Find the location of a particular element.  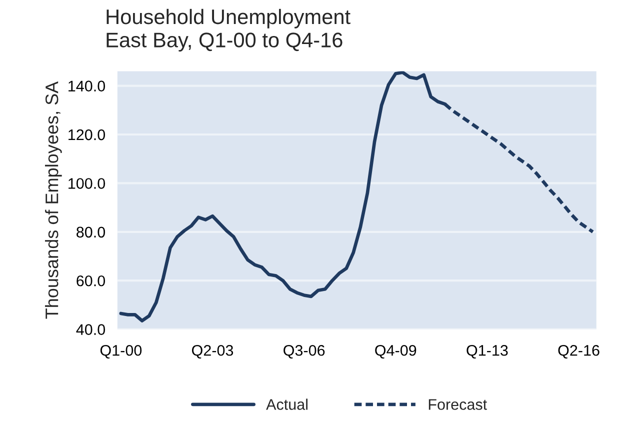

x-tick-label: Q3-06 is located at coordinates (304, 351).